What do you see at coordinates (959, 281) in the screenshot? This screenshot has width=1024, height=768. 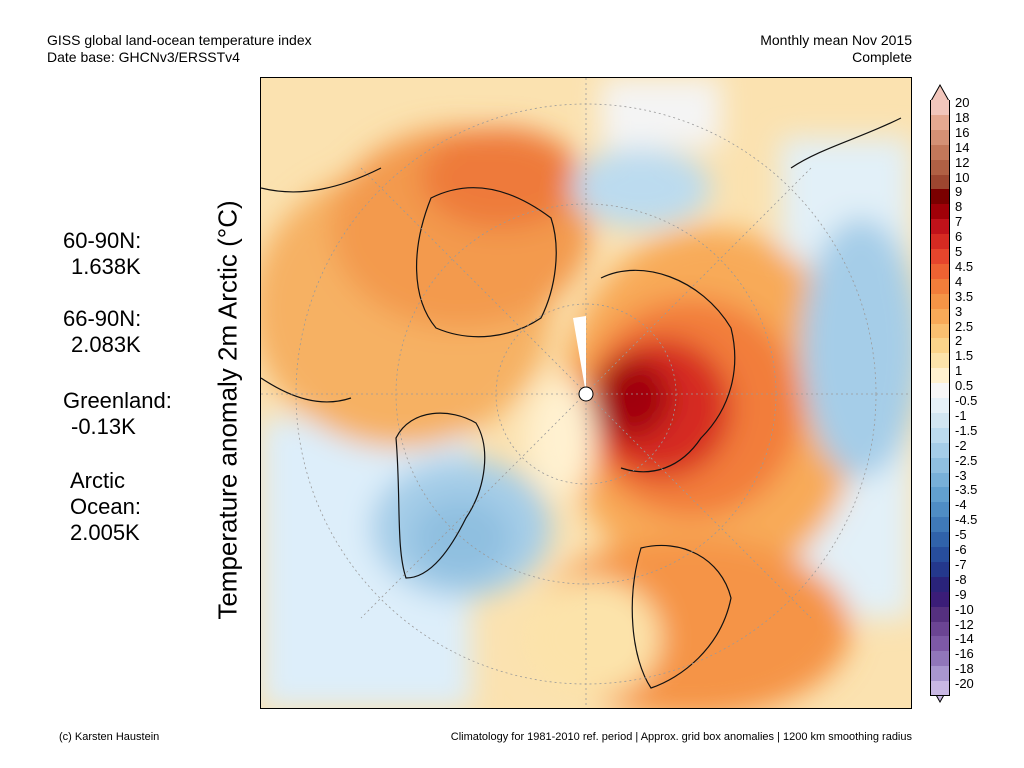 I see `color-scale-label: 4` at bounding box center [959, 281].